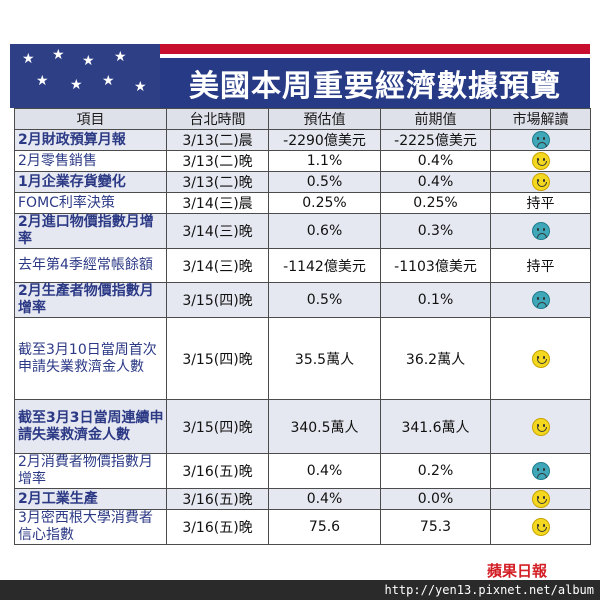  What do you see at coordinates (90, 203) in the screenshot?
I see `row-item: FOMC利率決策` at bounding box center [90, 203].